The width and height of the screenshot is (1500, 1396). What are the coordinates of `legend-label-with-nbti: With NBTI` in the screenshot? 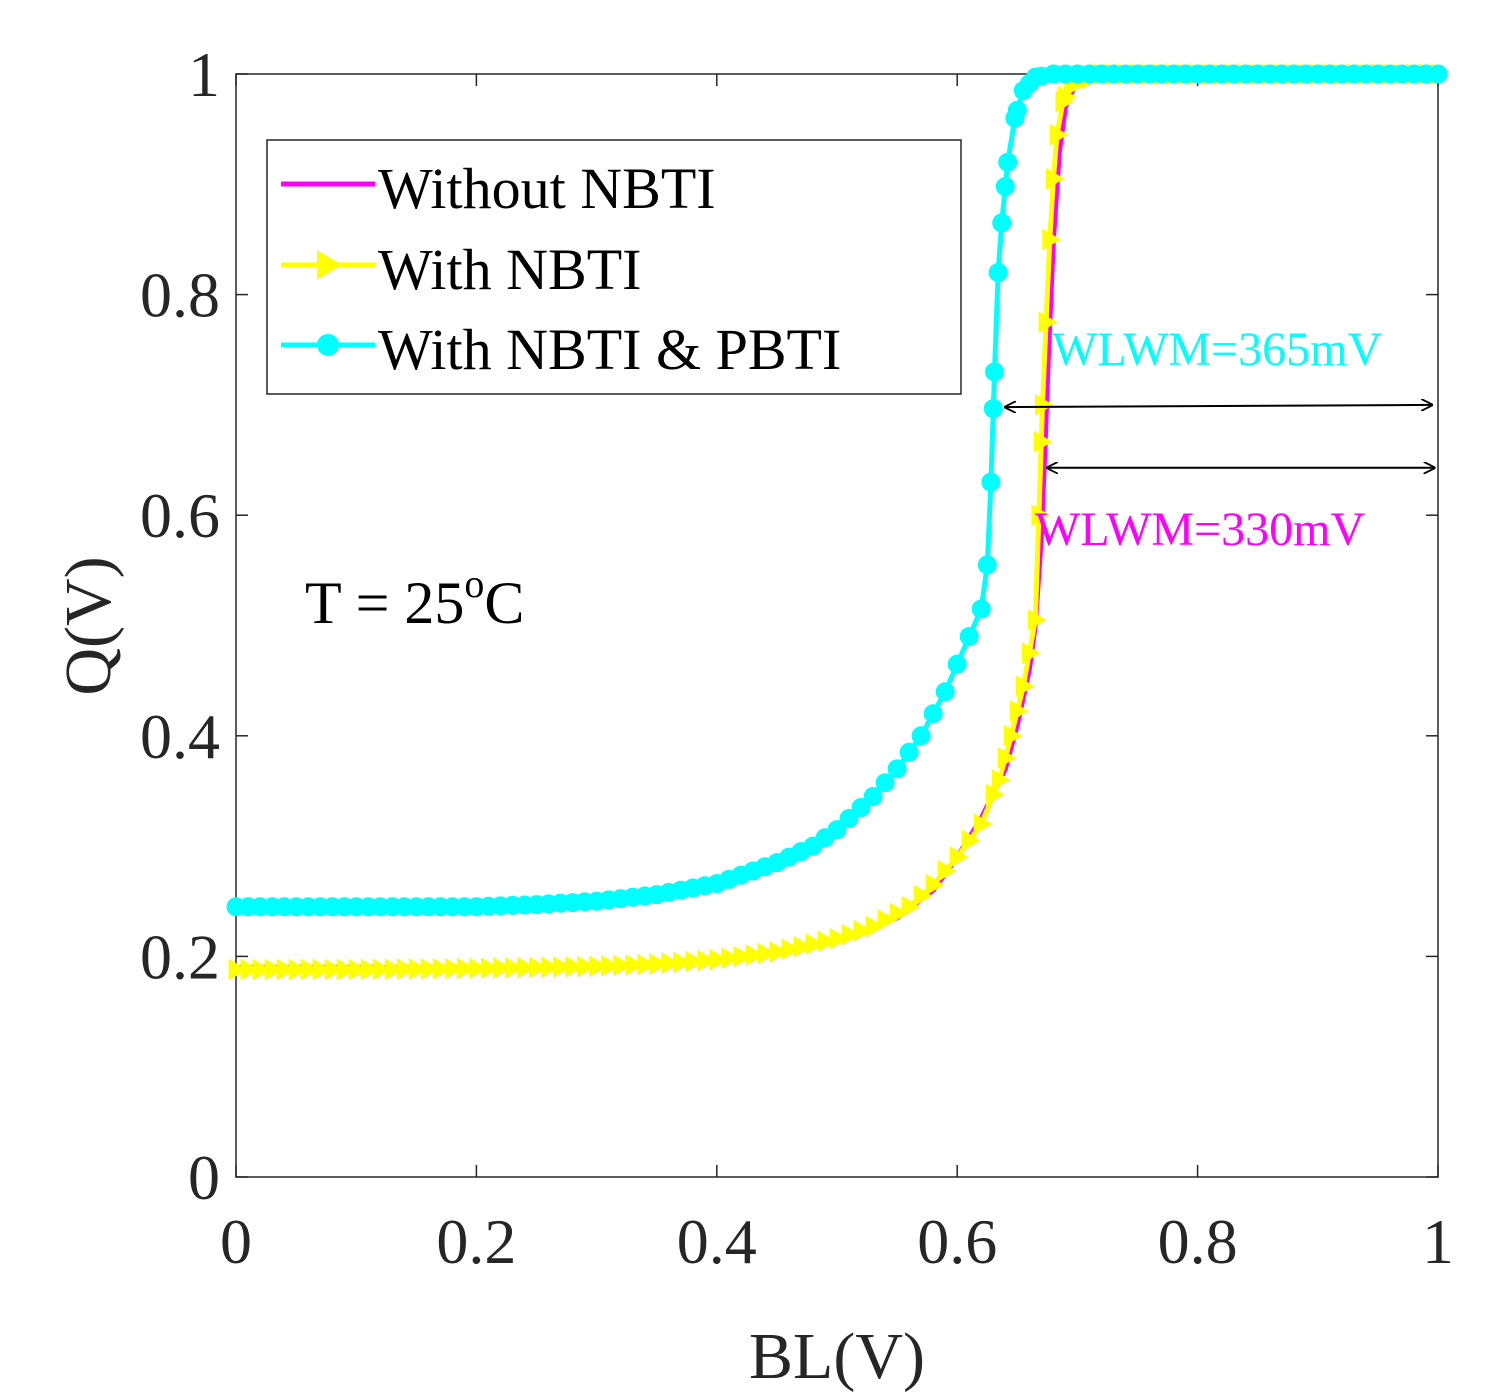 It's located at (509, 269).